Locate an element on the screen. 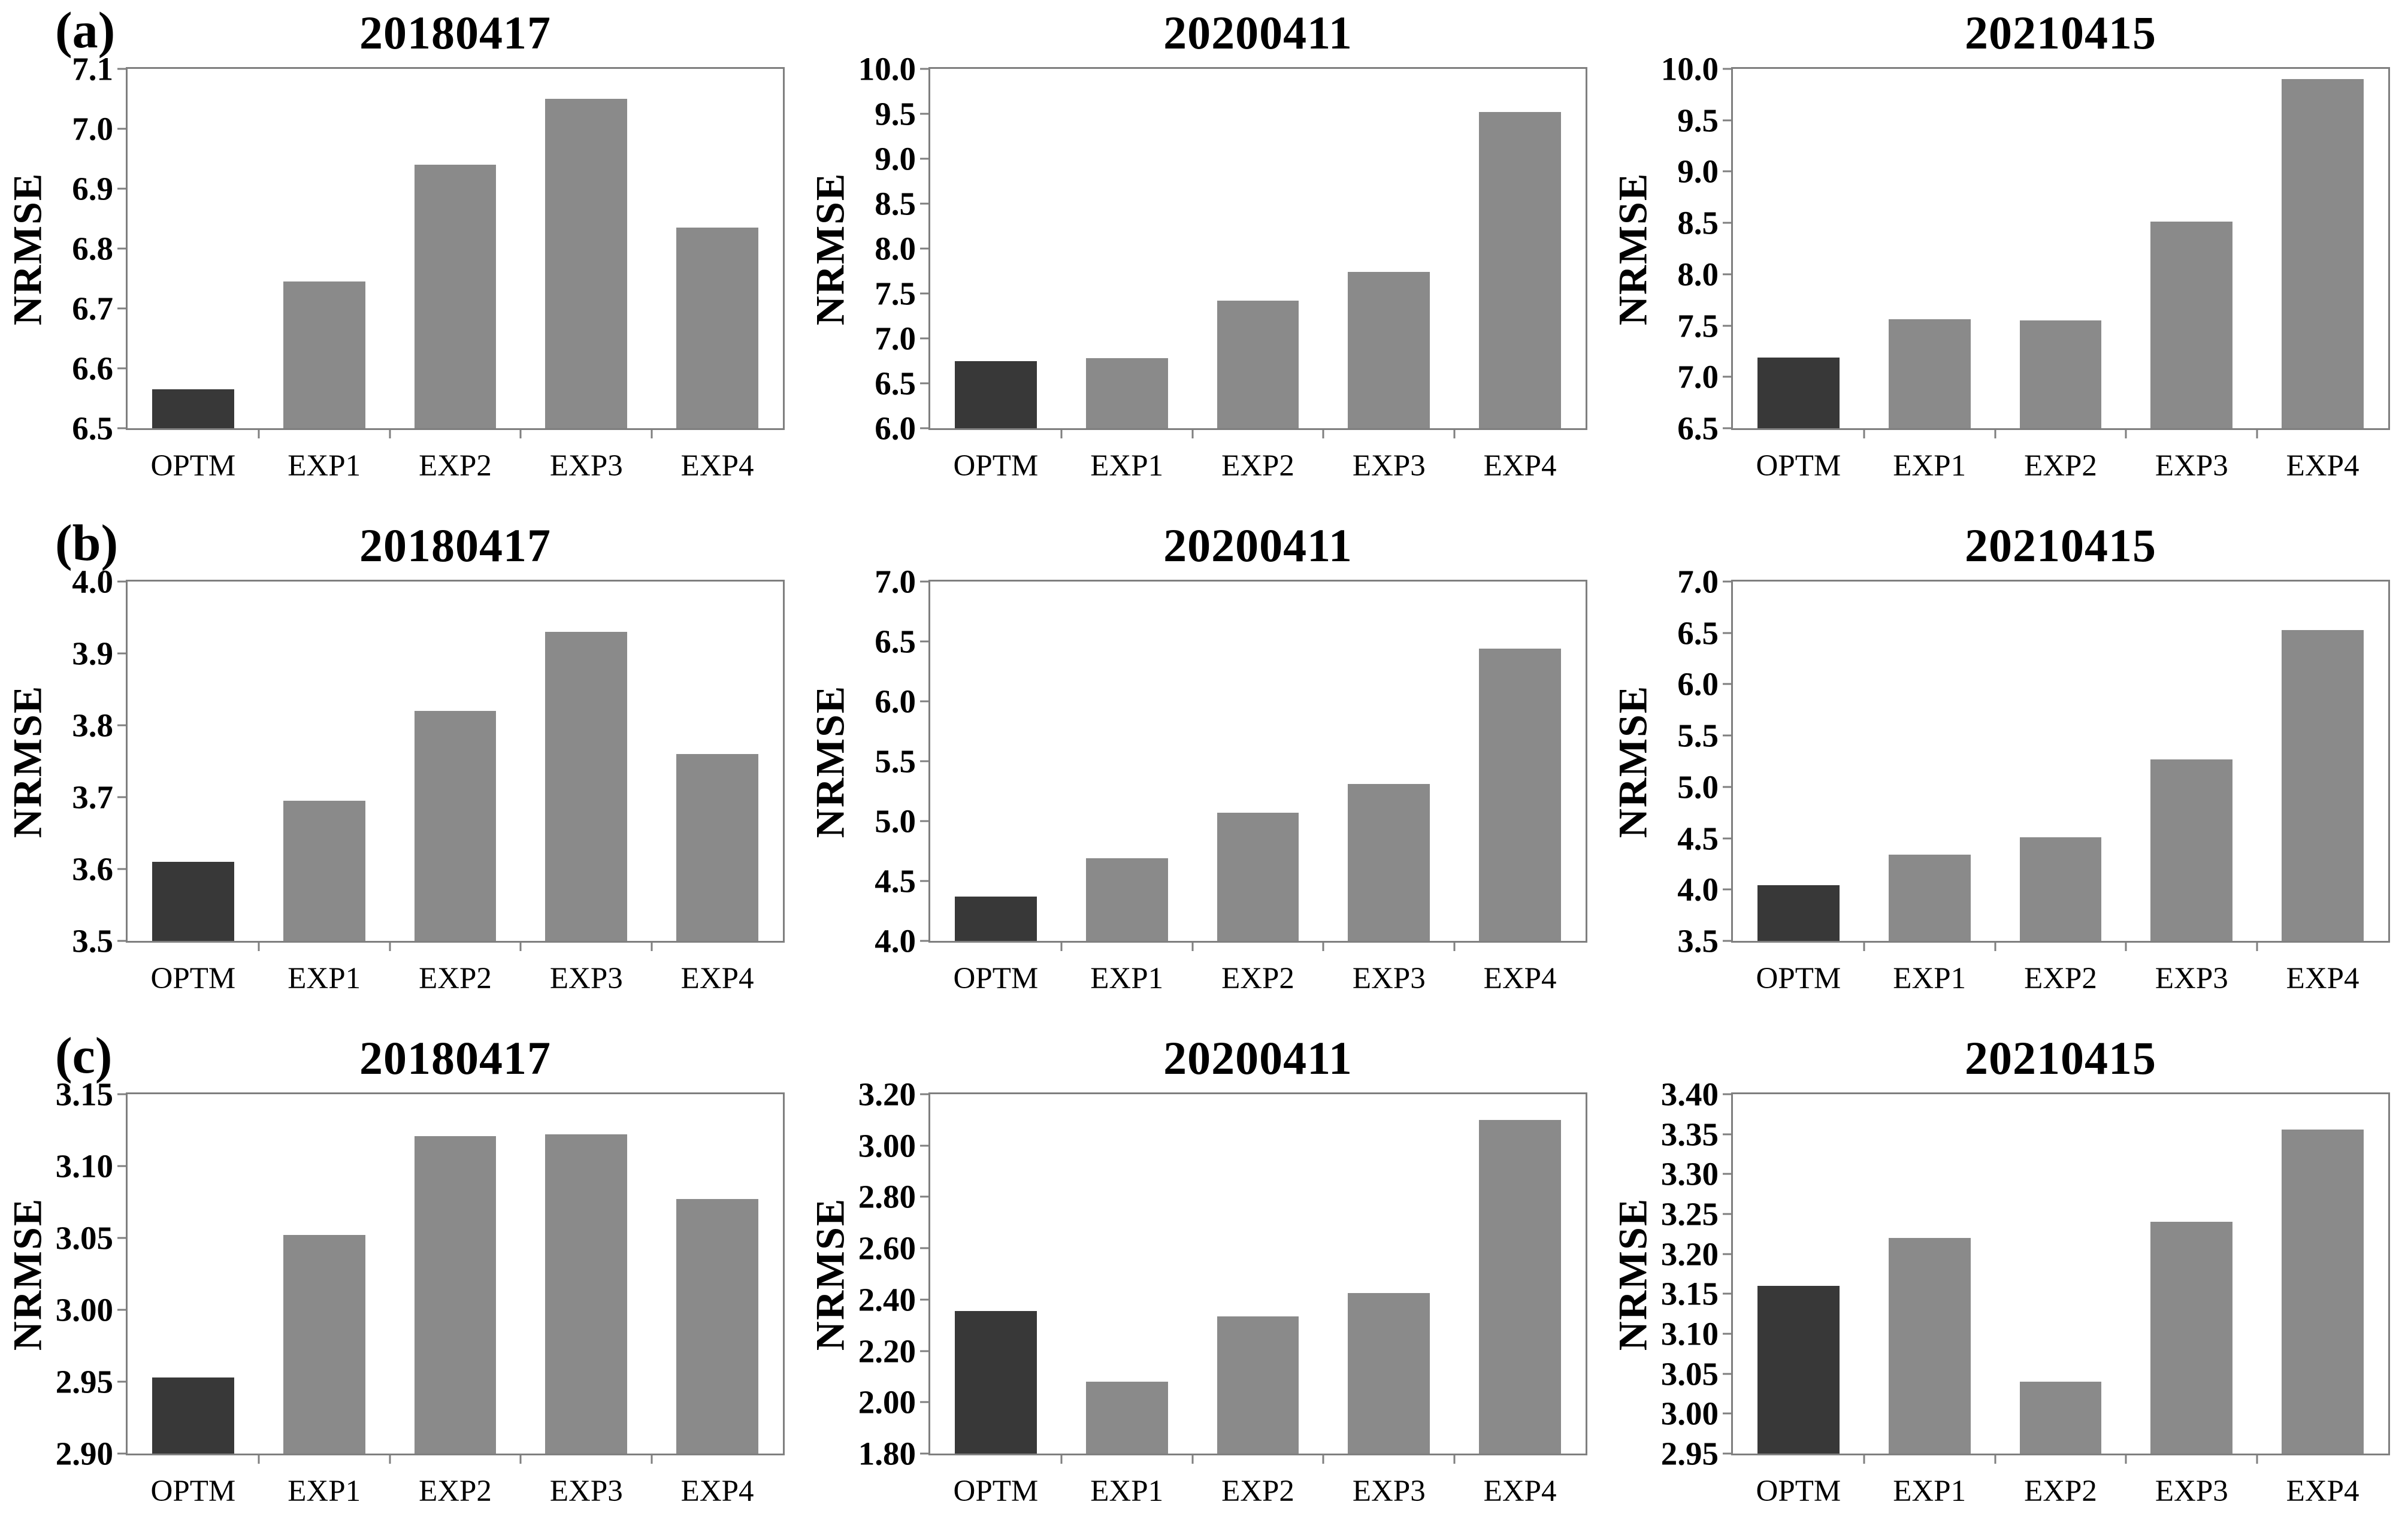 The height and width of the screenshot is (1538, 2408). chart-title: 20180417 is located at coordinates (455, 545).